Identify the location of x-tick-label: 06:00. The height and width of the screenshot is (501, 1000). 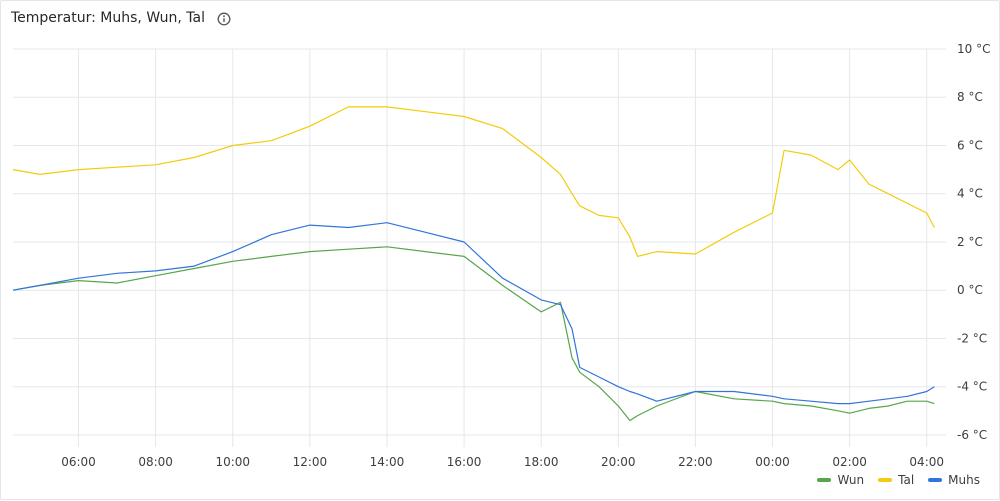
(78, 462).